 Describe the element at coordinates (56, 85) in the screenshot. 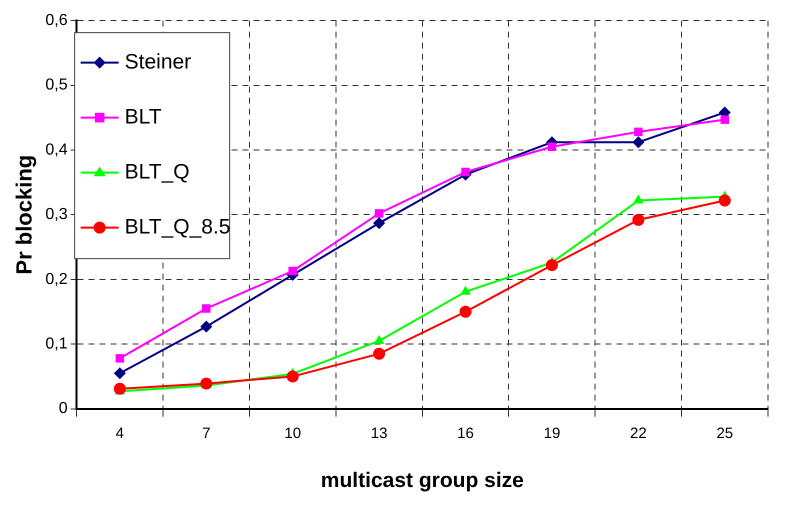

I see `y-tick-label: 0,5` at that location.